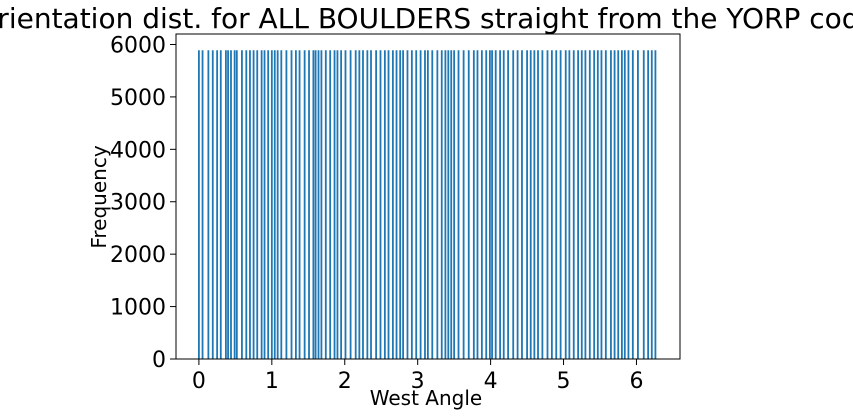 This screenshot has width=853, height=416. Describe the element at coordinates (345, 381) in the screenshot. I see `x-tick-label: 2` at that location.